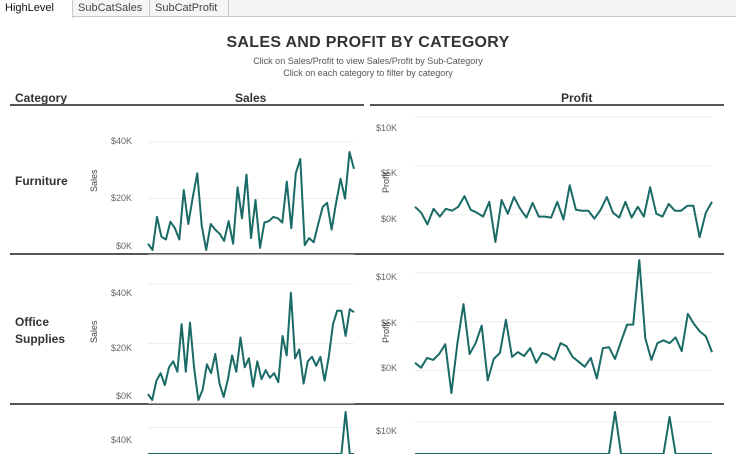  What do you see at coordinates (111, 8) in the screenshot?
I see `tab-subcatsales: SubCatSales` at bounding box center [111, 8].